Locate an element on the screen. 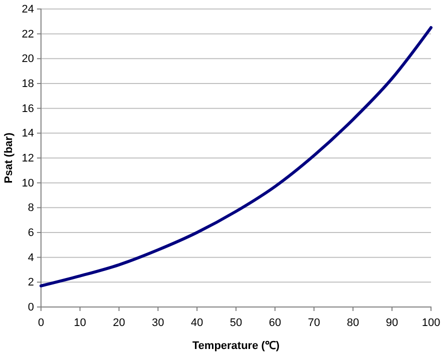  x-tick-label: 50 is located at coordinates (236, 323).